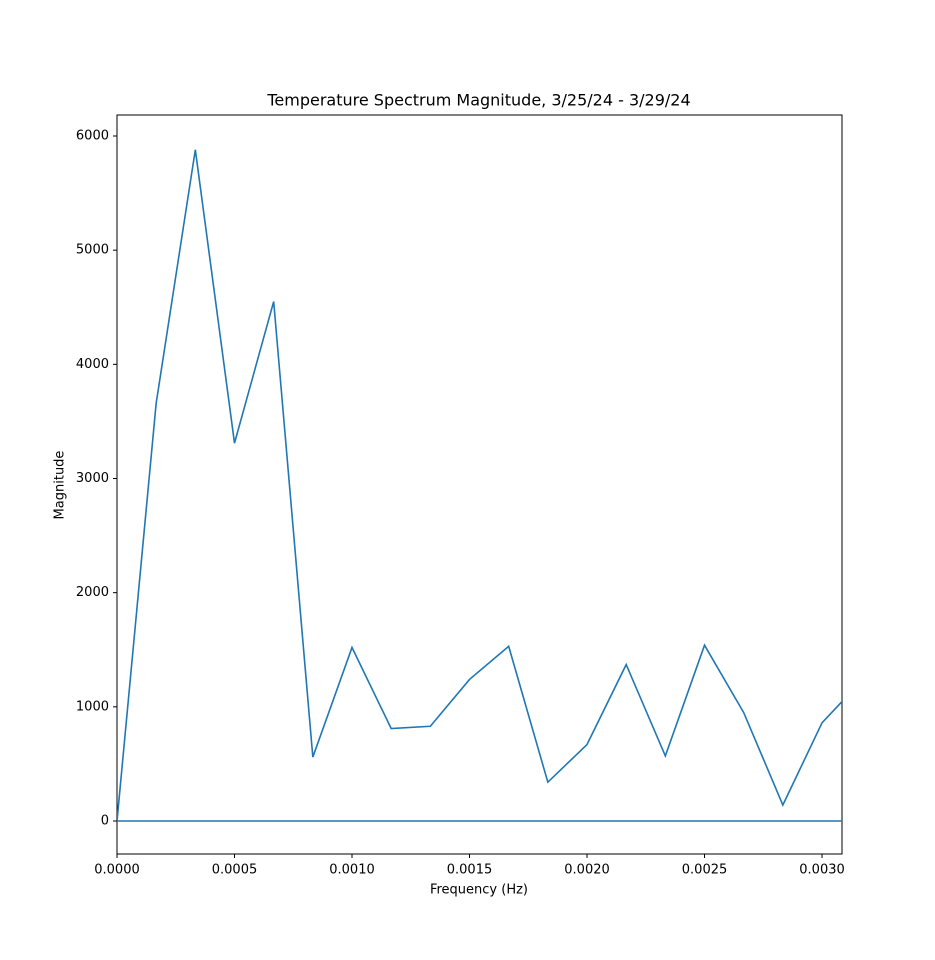 This screenshot has width=935, height=960. What do you see at coordinates (479, 890) in the screenshot?
I see `x-axis-label: Frequency (Hz)` at bounding box center [479, 890].